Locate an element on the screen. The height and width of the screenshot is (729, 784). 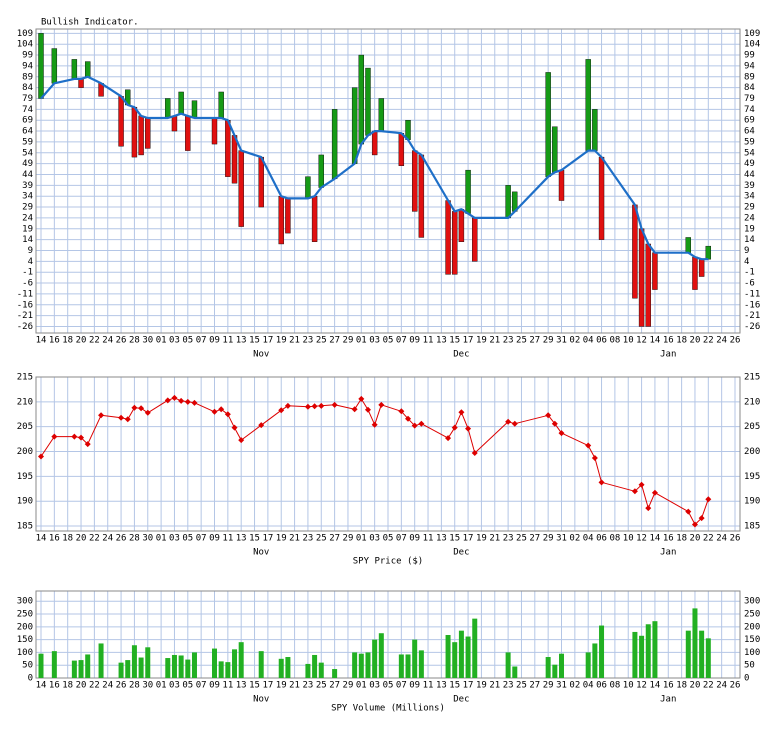
x-tick-label: 16 is located at coordinates (54, 341).